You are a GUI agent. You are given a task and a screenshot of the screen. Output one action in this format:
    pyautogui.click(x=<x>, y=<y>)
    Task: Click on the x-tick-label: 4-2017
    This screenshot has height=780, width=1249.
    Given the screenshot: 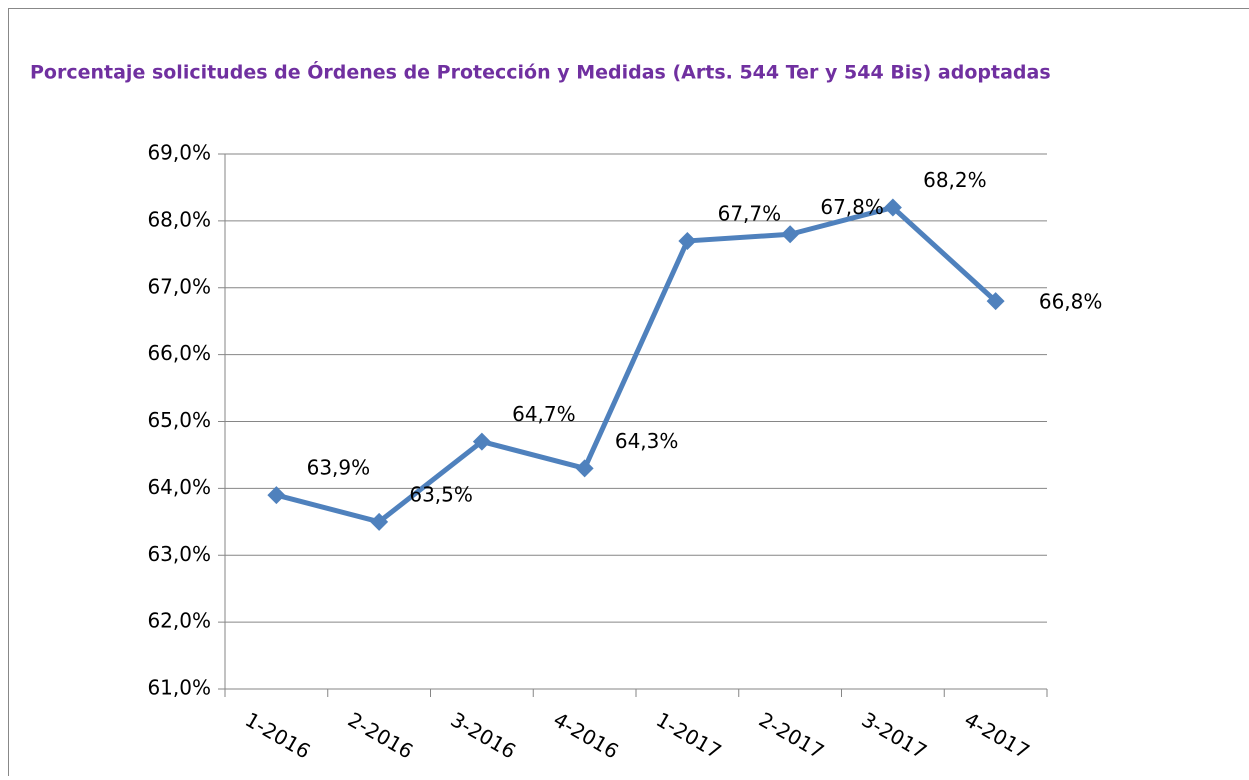 What is the action you would take?
    pyautogui.click(x=996, y=735)
    